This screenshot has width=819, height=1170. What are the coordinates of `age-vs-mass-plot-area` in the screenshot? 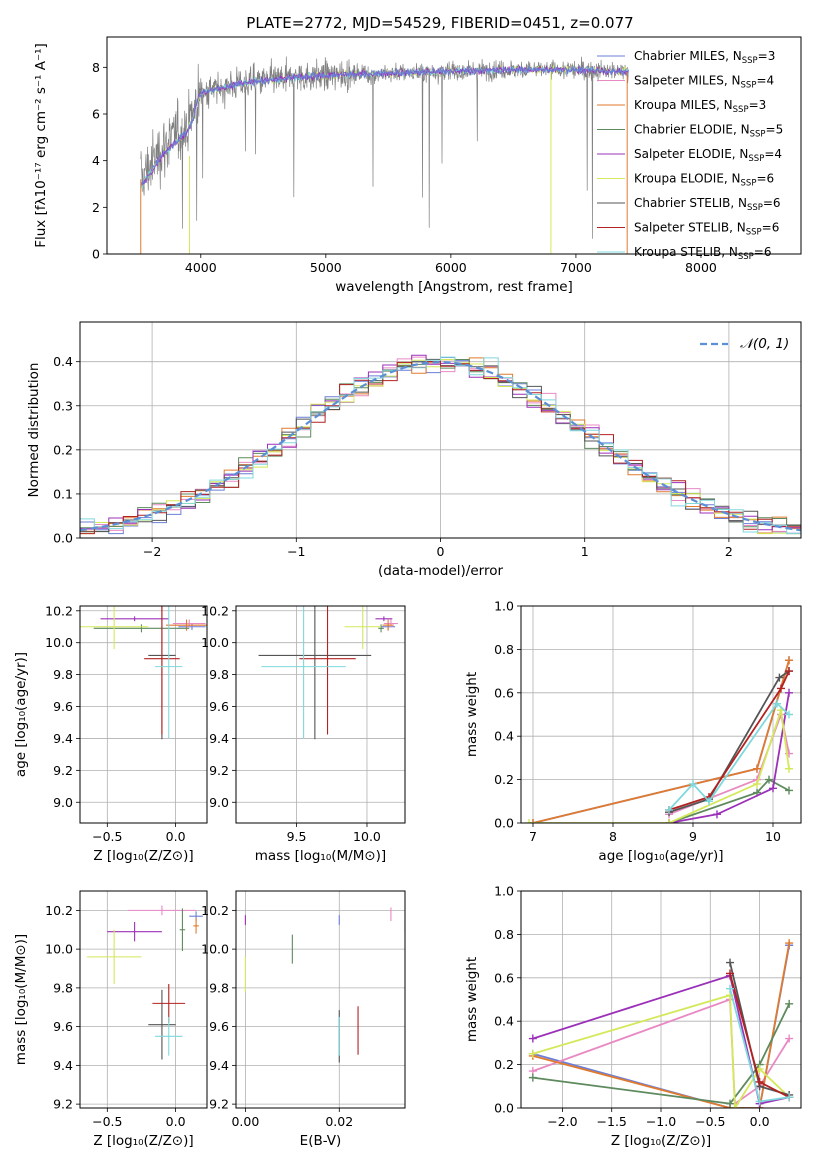 It's located at (320, 714).